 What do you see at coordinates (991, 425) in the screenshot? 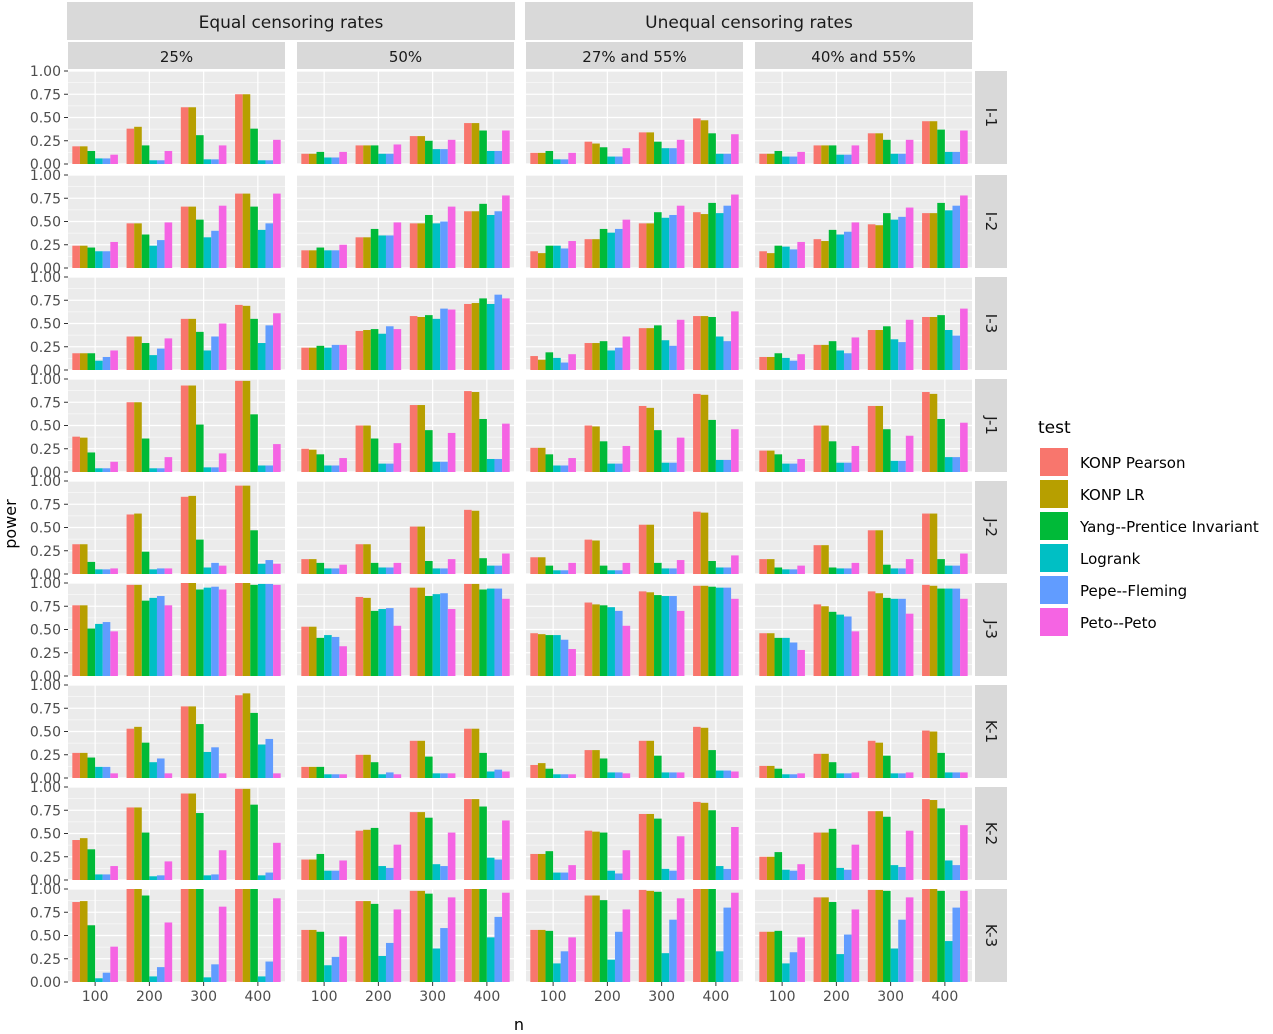
I see `row-strip: J-1` at bounding box center [991, 425].